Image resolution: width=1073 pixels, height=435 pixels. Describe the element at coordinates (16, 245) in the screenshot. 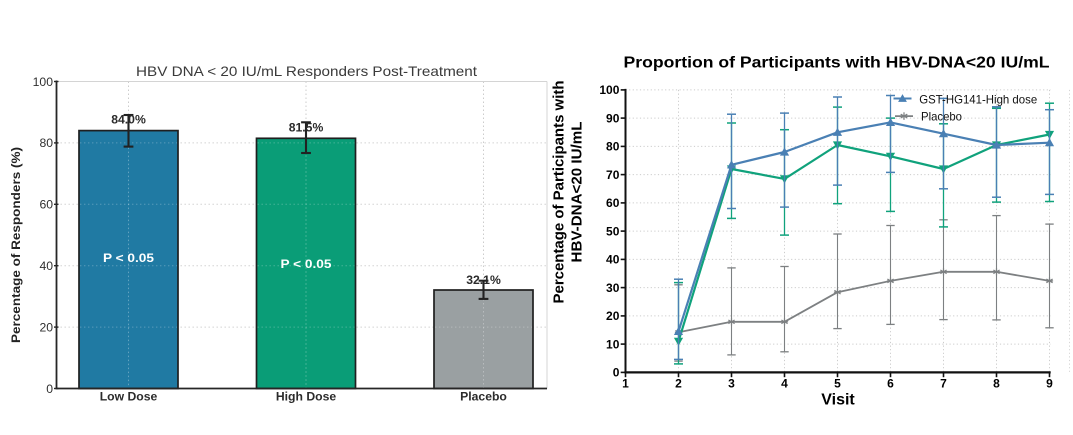

I see `svg-text: Percentage of Responders (%)` at that location.